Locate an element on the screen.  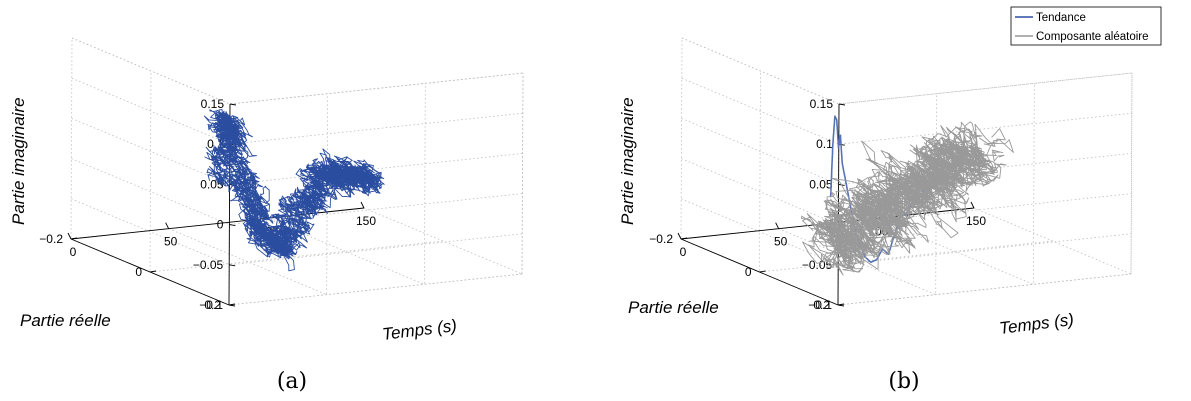
chart-b-panel-label: (b) is located at coordinates (903, 381).